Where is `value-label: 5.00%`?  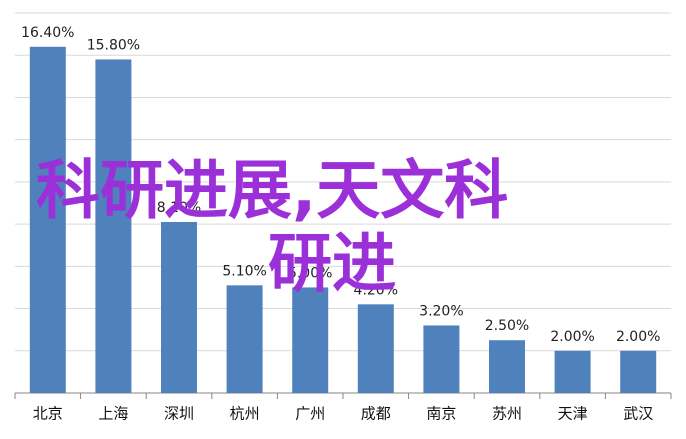
value-label: 5.00% is located at coordinates (310, 273).